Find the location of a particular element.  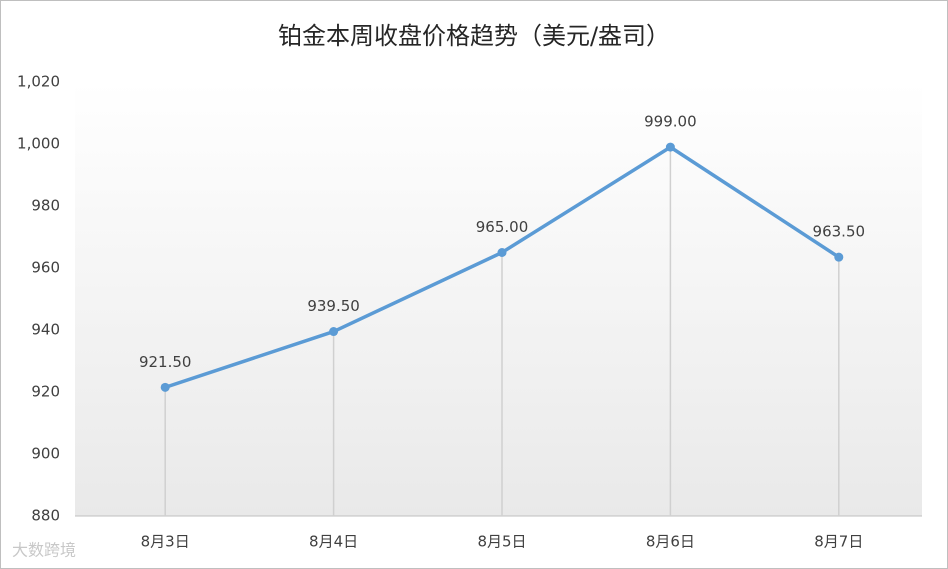

data-label: 921.50 is located at coordinates (165, 362).